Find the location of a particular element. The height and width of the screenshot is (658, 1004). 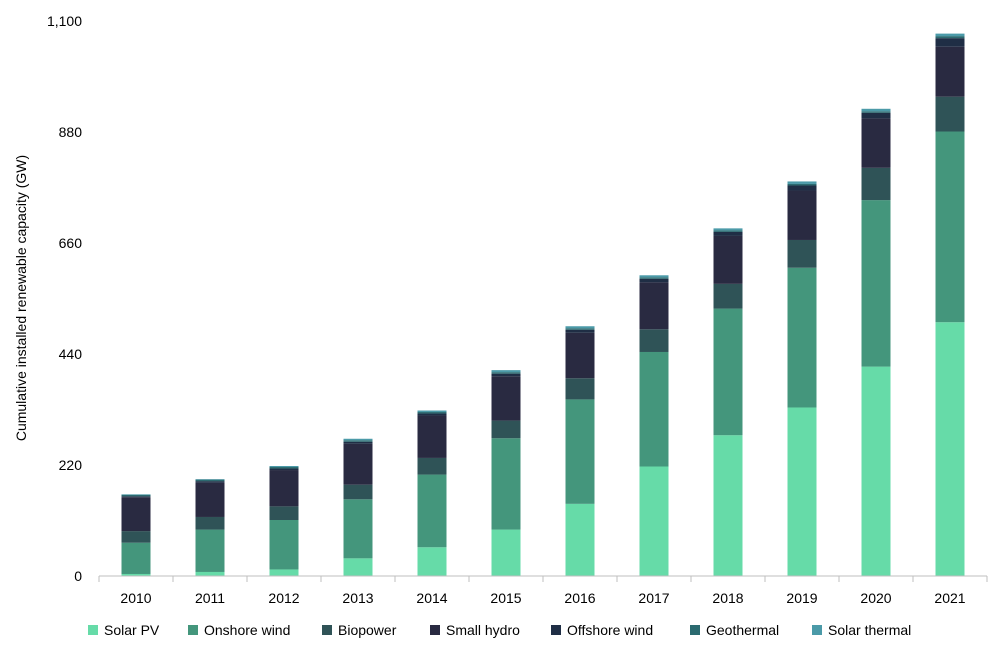

y-tick-labels: 0 220 440 660 880 1,100 is located at coordinates (64, 298).